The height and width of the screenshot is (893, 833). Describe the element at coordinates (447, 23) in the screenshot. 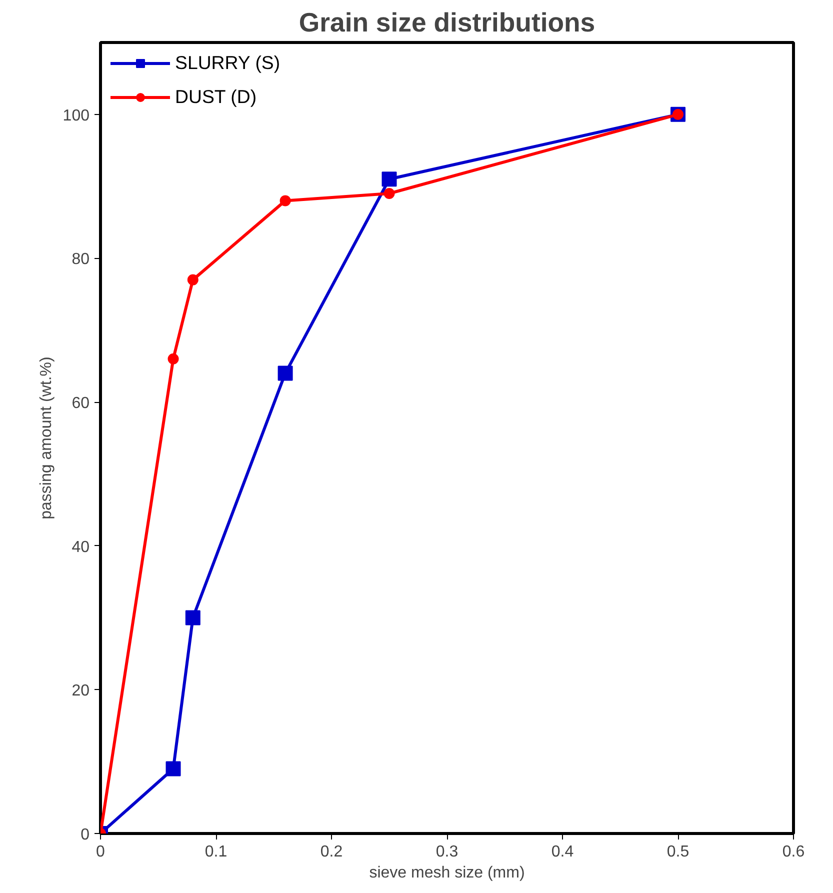

I see `chart-title: Grain size distributions` at that location.